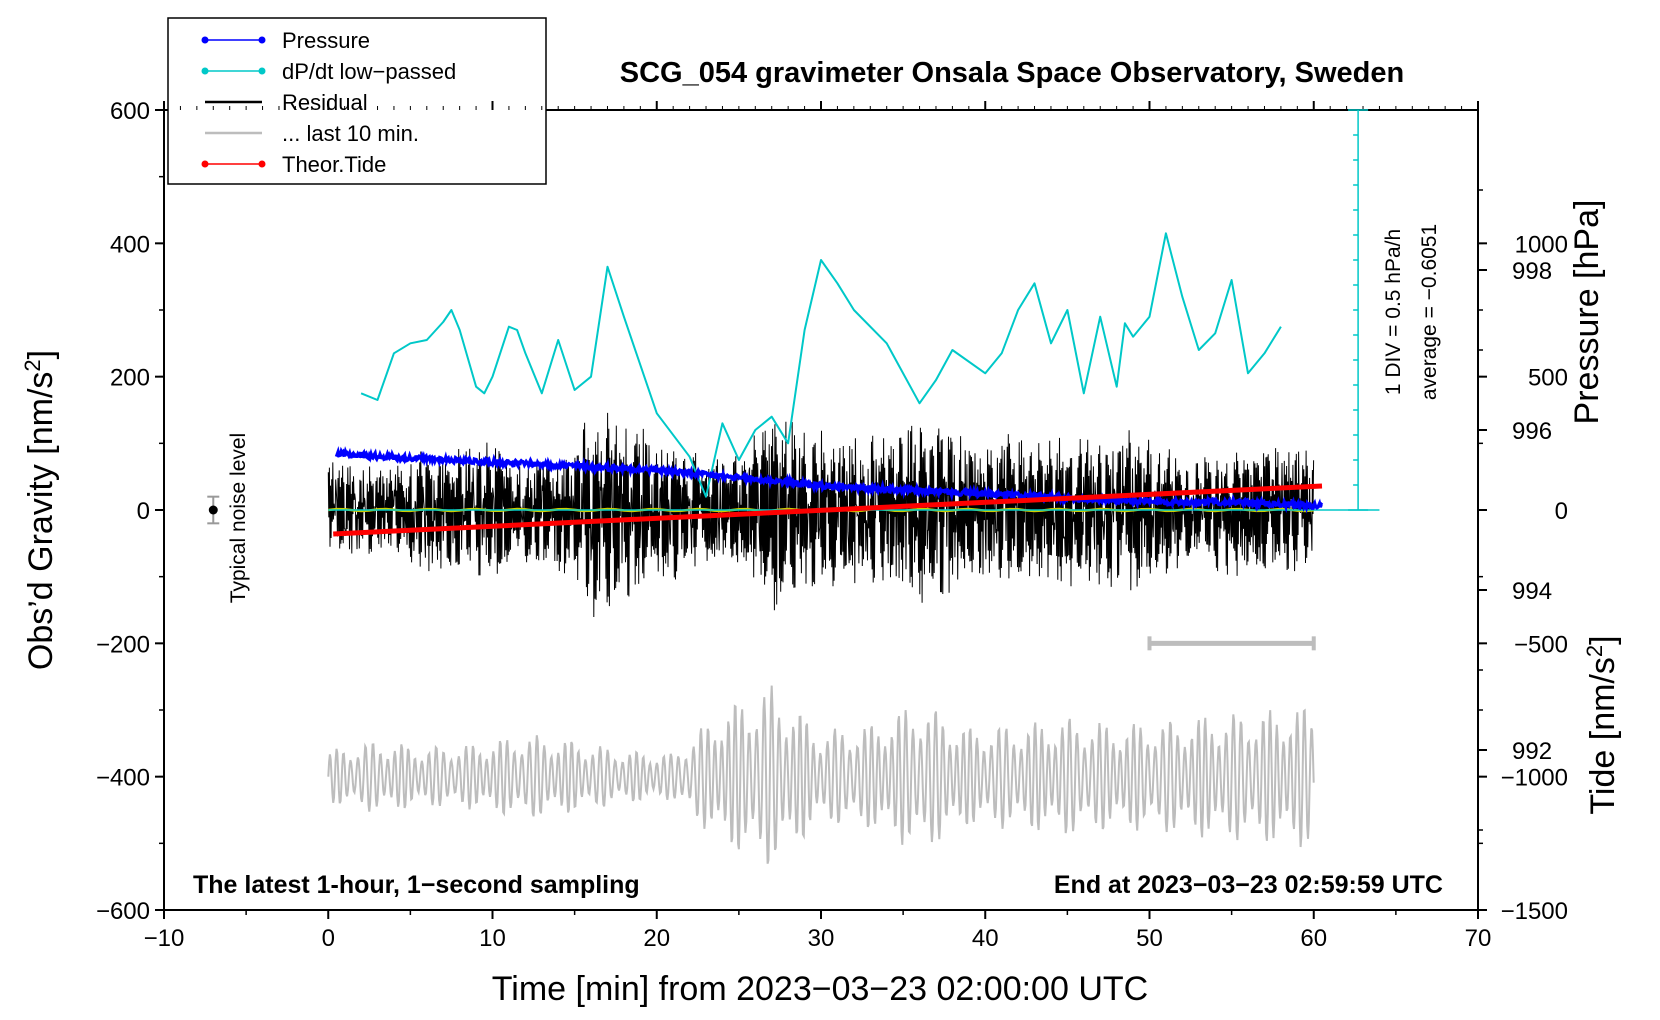 Image resolution: width=1660 pixels, height=1020 pixels. Describe the element at coordinates (1532, 271) in the screenshot. I see `pressure-tick-label: 998` at that location.